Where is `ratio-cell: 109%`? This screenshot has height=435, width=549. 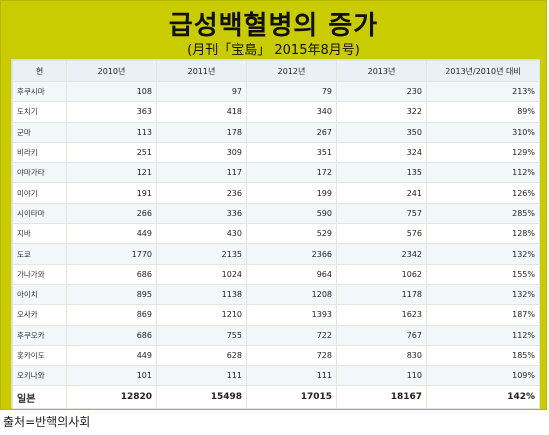
ratio-cell: 109% is located at coordinates (483, 376).